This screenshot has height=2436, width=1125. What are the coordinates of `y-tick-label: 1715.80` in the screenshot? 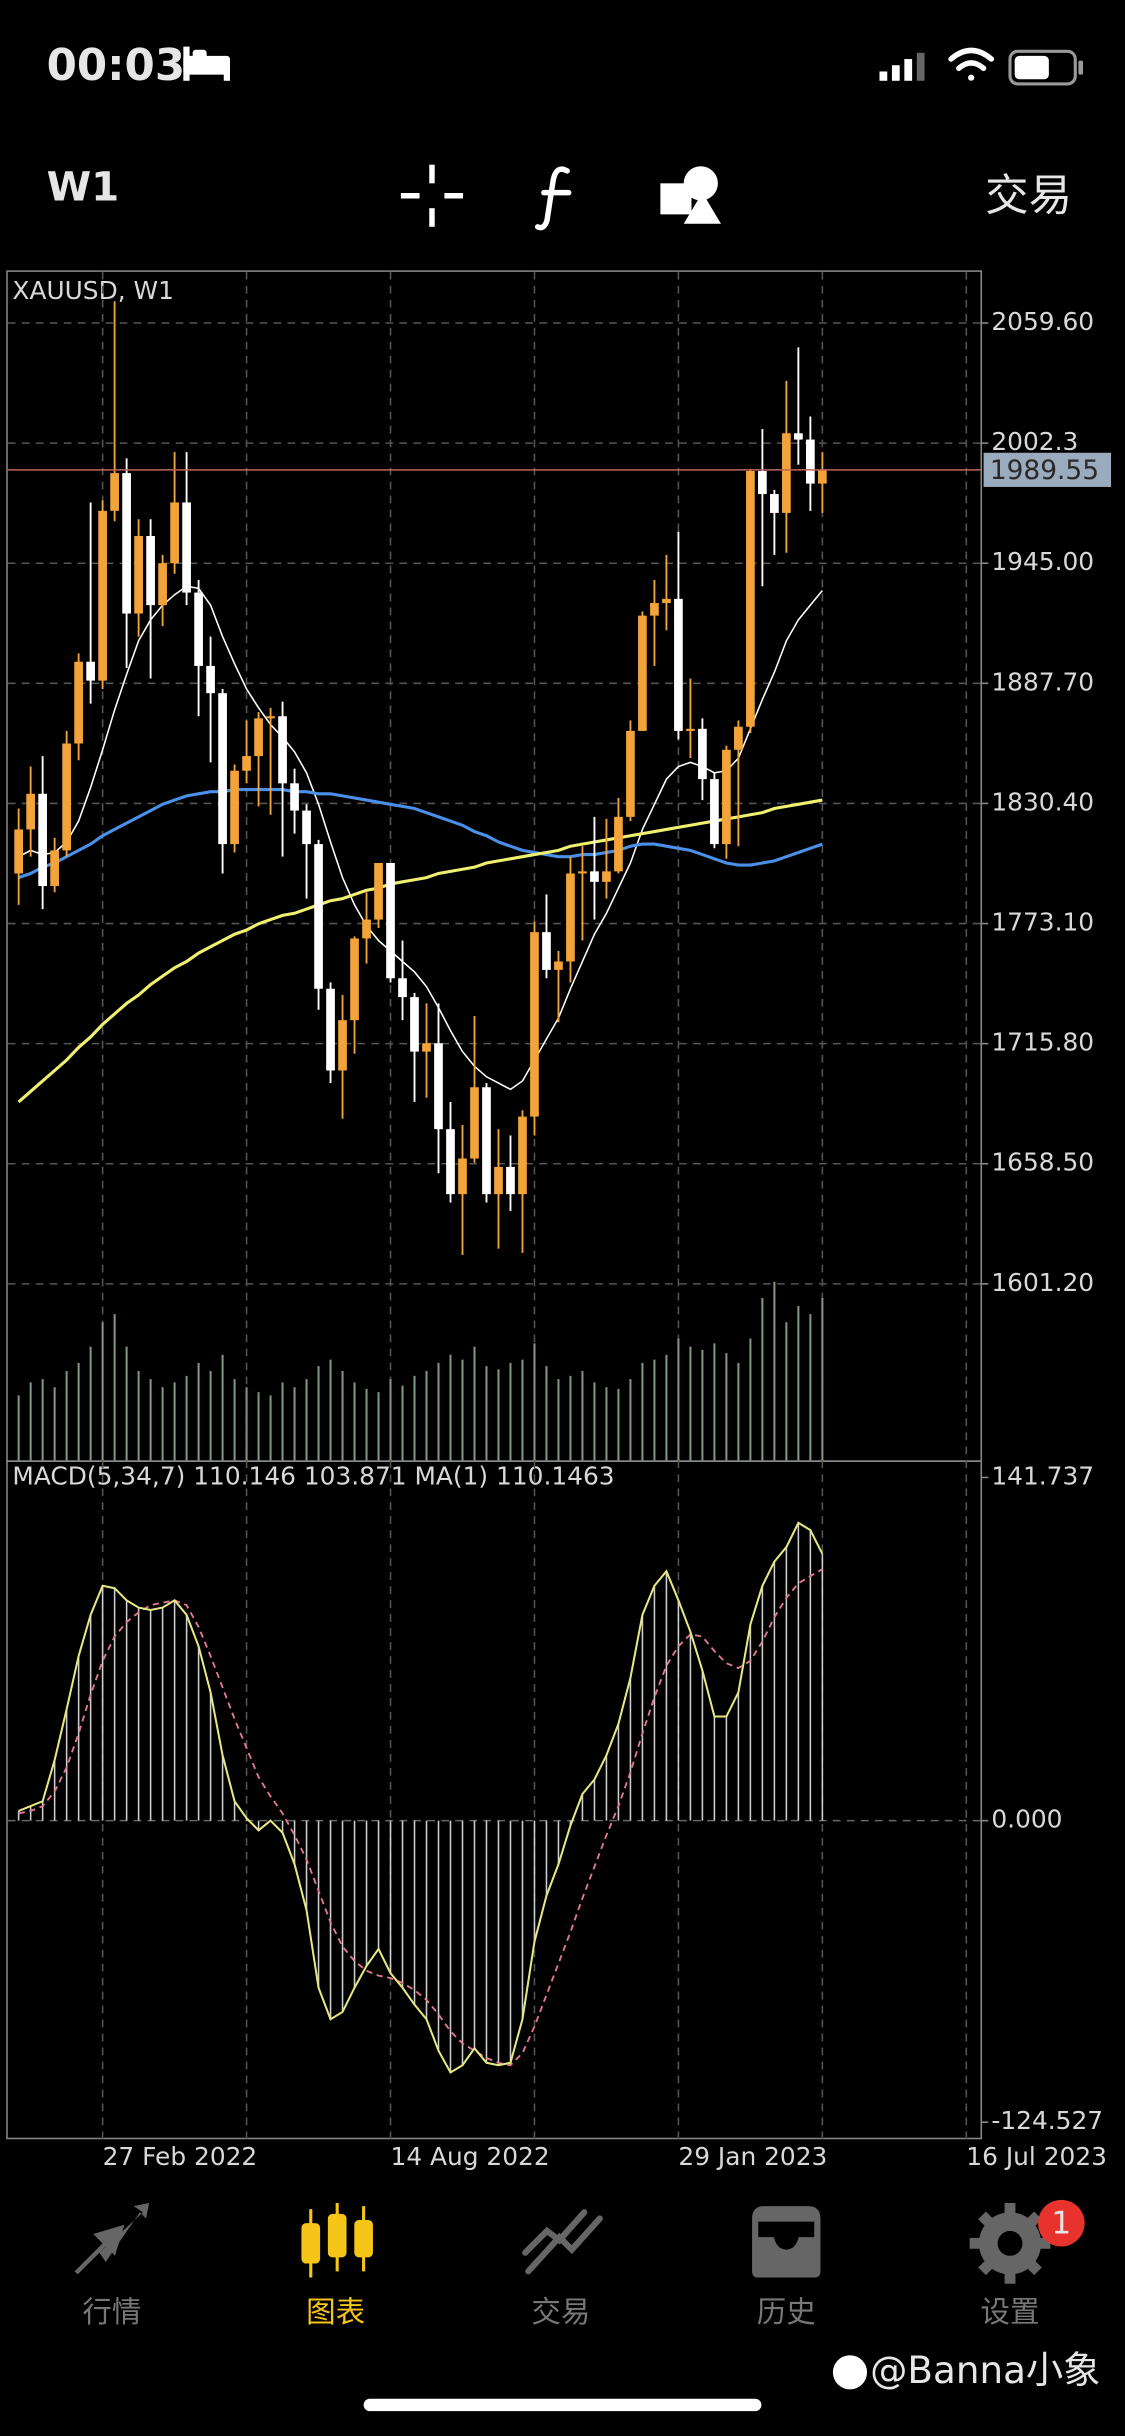 It's located at (1042, 1042).